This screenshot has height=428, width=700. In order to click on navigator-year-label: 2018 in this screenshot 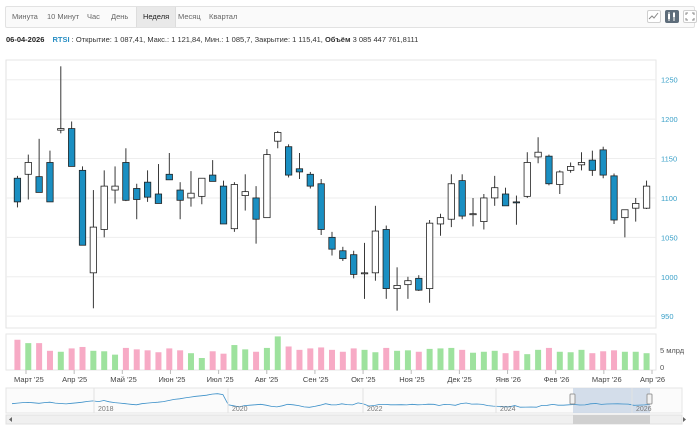, I will do `click(106, 409)`.